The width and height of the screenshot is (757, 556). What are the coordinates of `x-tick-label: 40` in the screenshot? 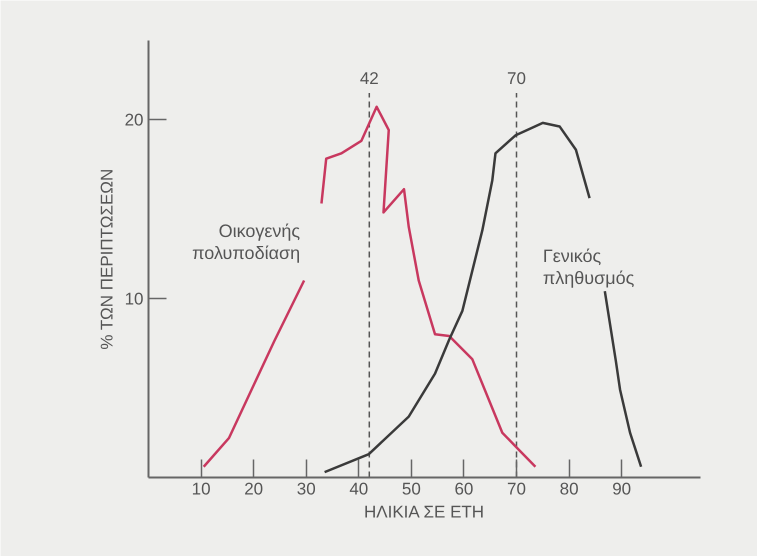 It's located at (358, 489).